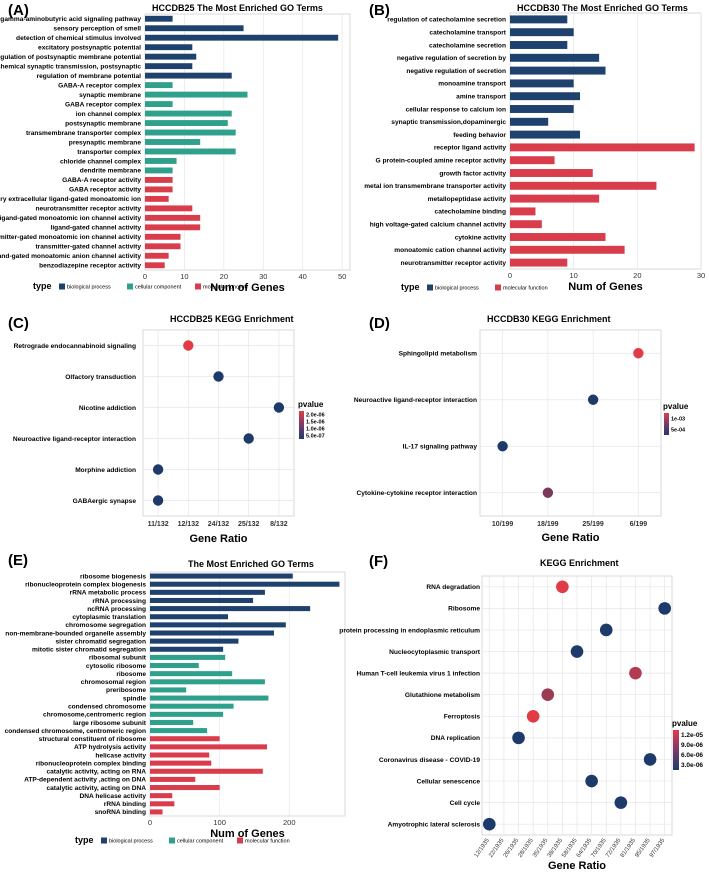  What do you see at coordinates (279, 524) in the screenshot?
I see `x-tick-label: 8/132` at bounding box center [279, 524].